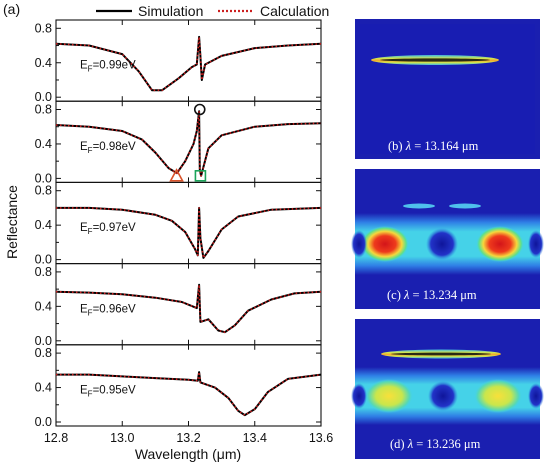 This screenshot has height=468, width=550. Describe the element at coordinates (447, 389) in the screenshot. I see `field-map-d: (d) λ = 13.236 μm` at that location.